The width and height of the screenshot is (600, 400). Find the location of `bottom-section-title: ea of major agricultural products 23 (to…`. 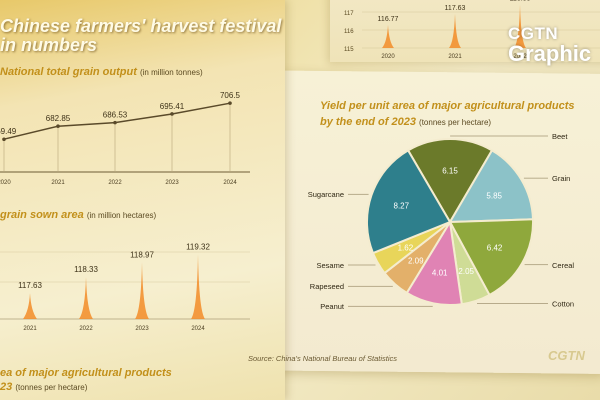

bottom-section-title: ea of major agricultural products 23 (to… is located at coordinates (86, 380).